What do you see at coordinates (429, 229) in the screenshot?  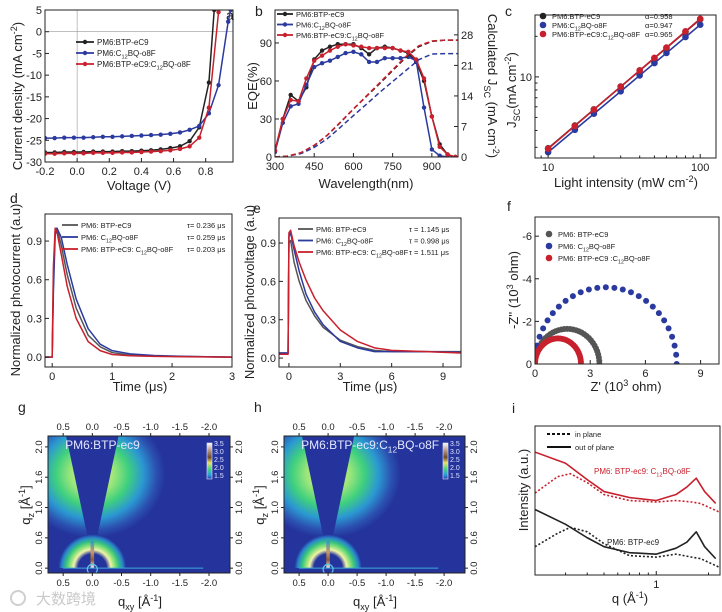 I see `legend-tau: τ = 1.145 μs` at bounding box center [429, 229].